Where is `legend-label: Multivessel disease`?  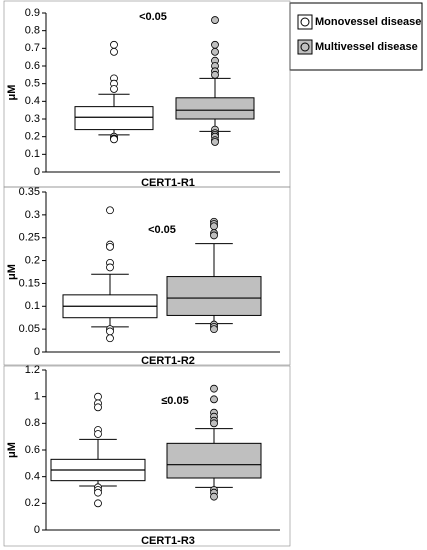
legend-label: Multivessel disease is located at coordinates (366, 47).